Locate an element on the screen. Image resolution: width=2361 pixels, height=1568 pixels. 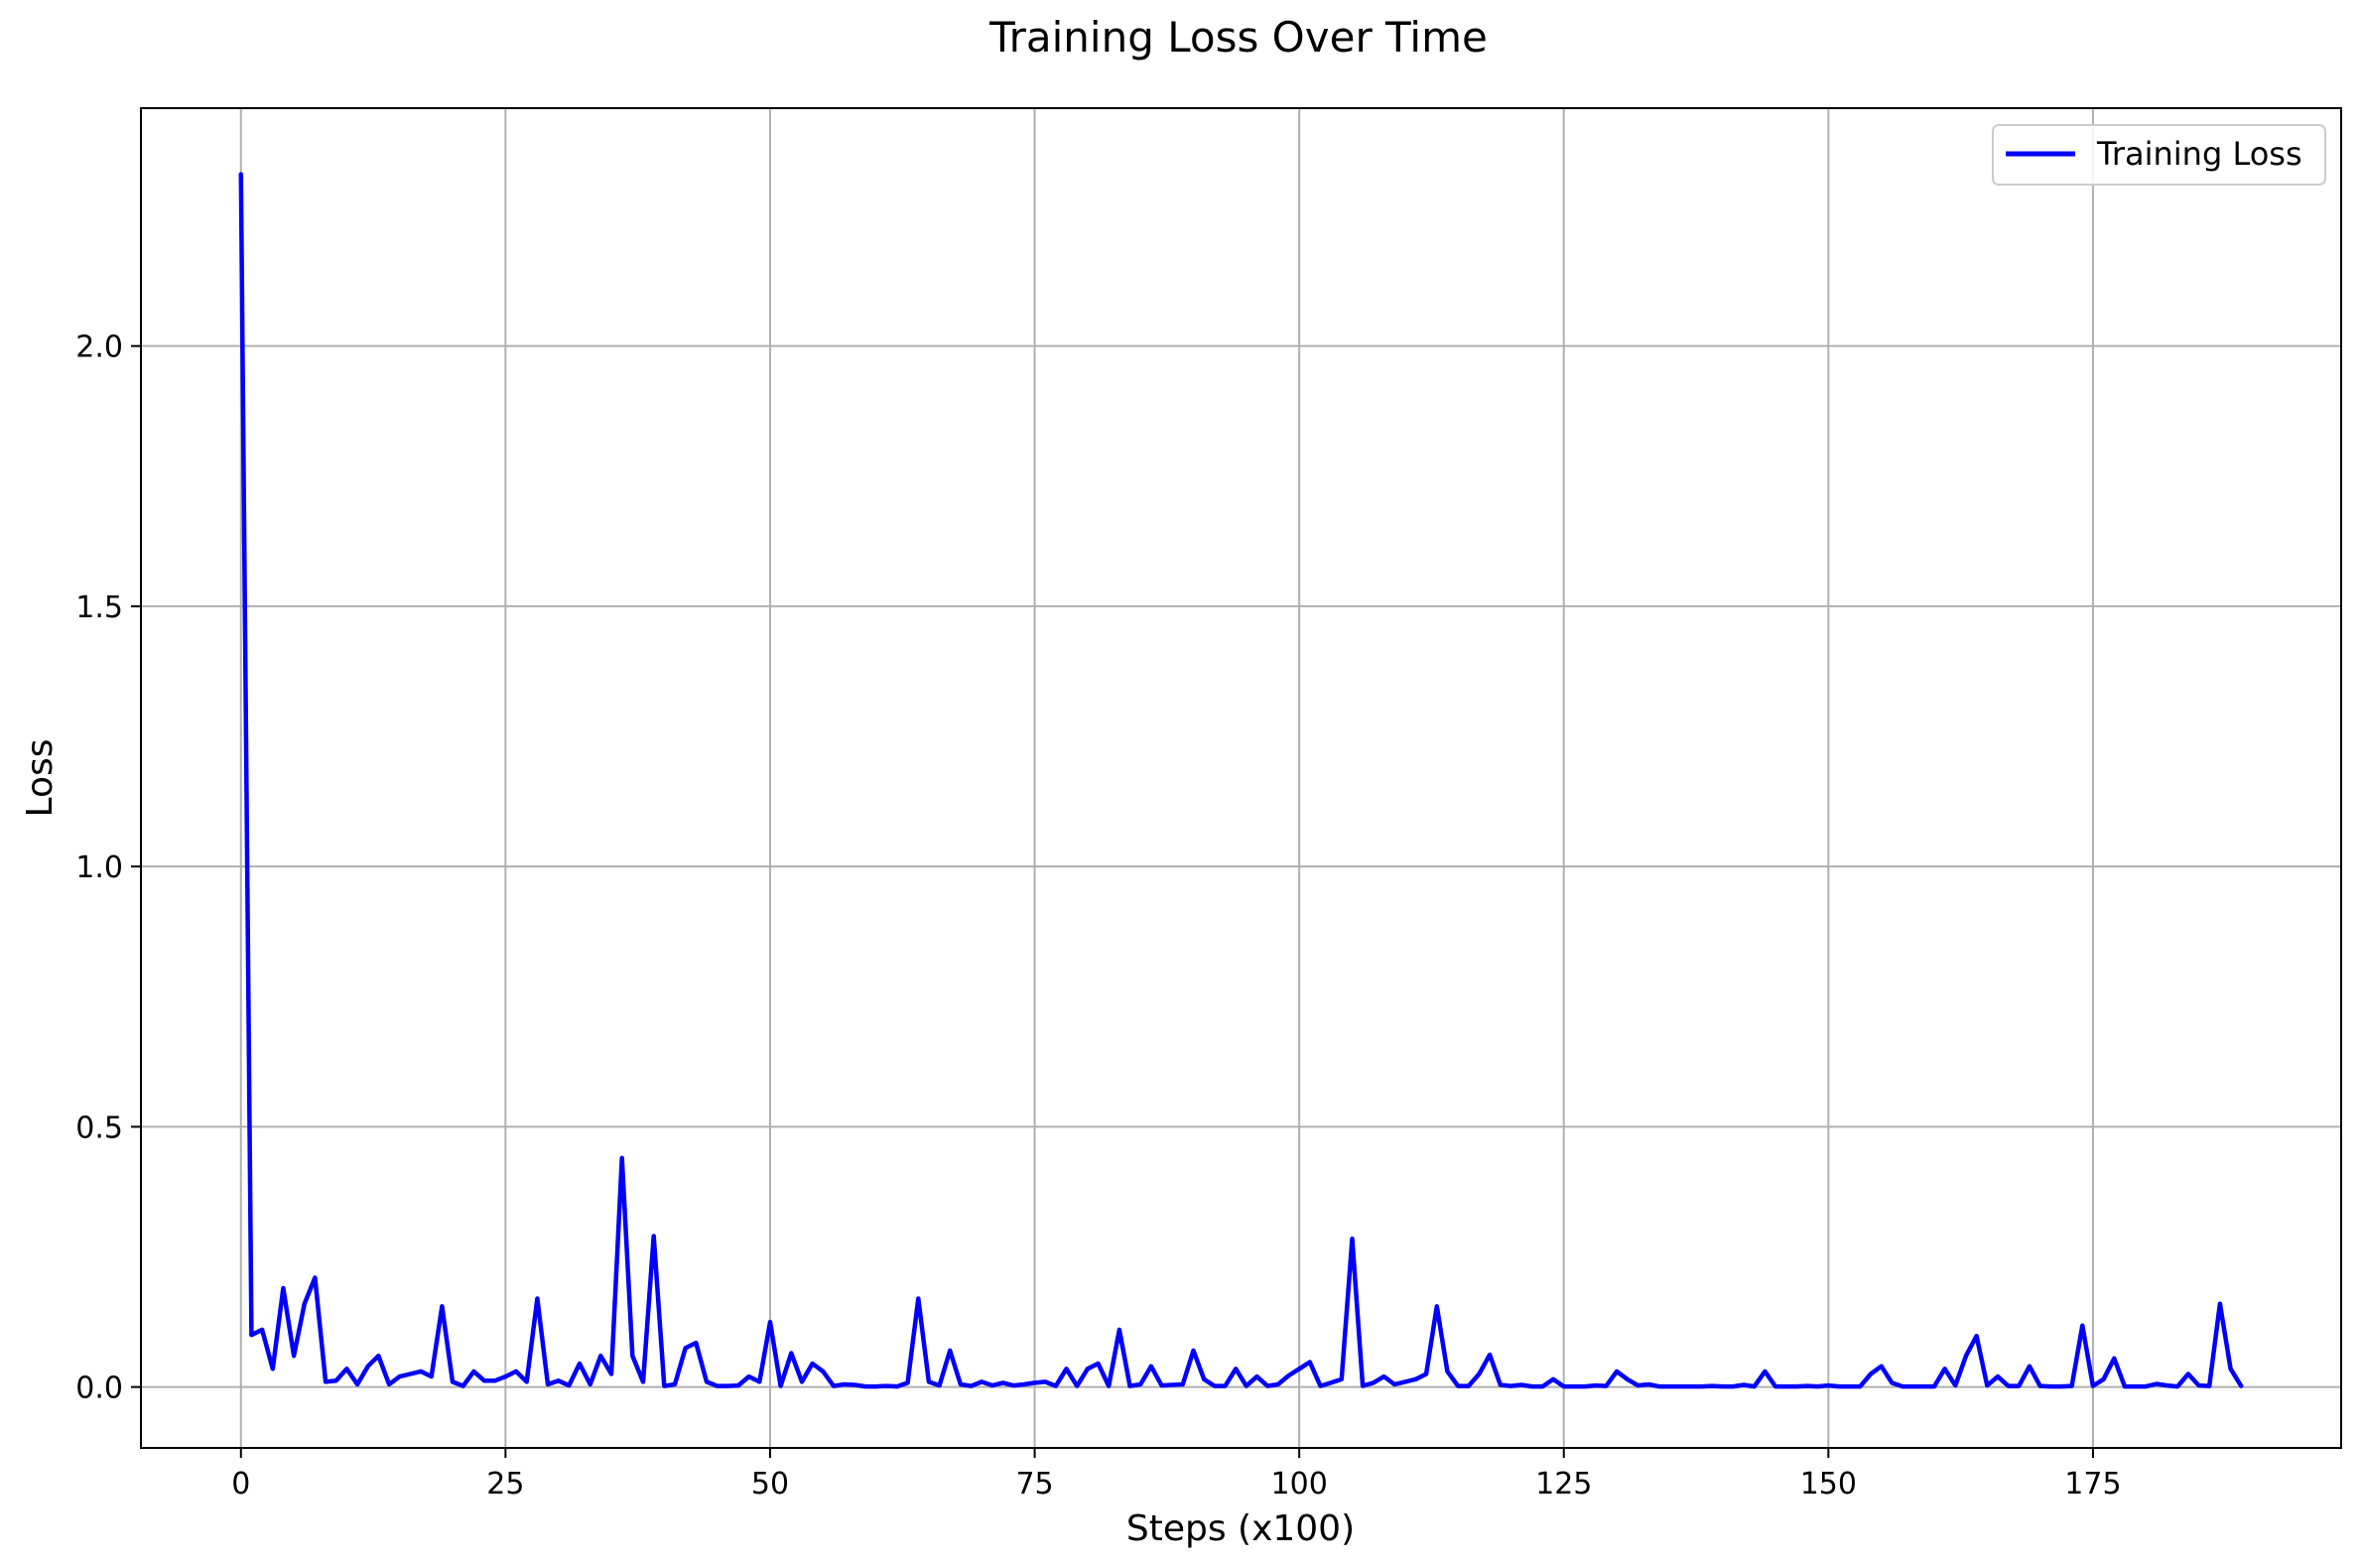
y-tick-label: 0.0 is located at coordinates (99, 1389).